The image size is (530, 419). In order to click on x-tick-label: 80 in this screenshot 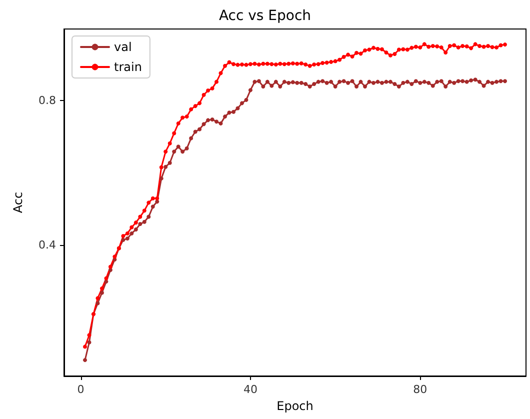, I will do `click(420, 389)`.